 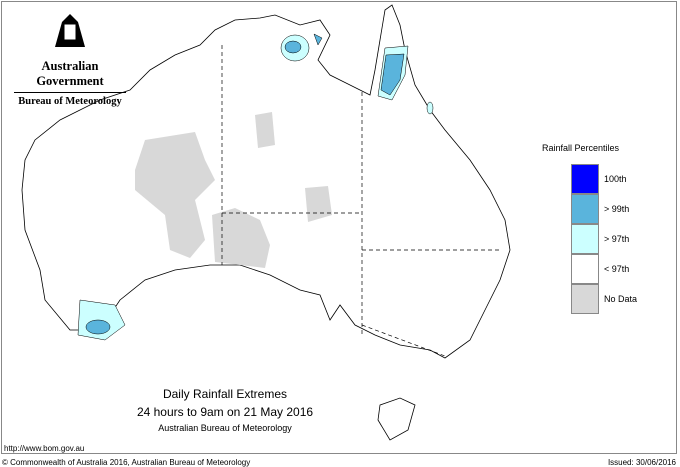 What do you see at coordinates (225, 394) in the screenshot?
I see `map-title: Daily Rainfall Extremes` at bounding box center [225, 394].